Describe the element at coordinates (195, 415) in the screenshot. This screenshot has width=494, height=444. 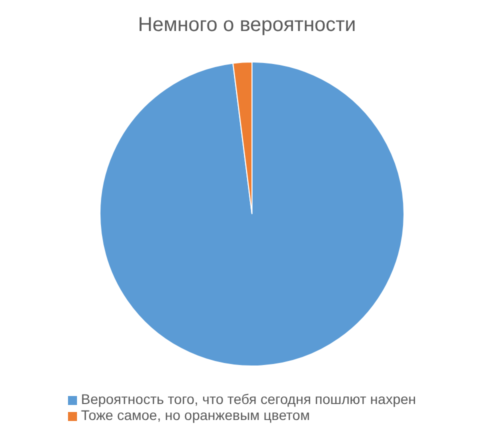
I see `legend-label: Тоже самое, но оранжевым цветом` at that location.